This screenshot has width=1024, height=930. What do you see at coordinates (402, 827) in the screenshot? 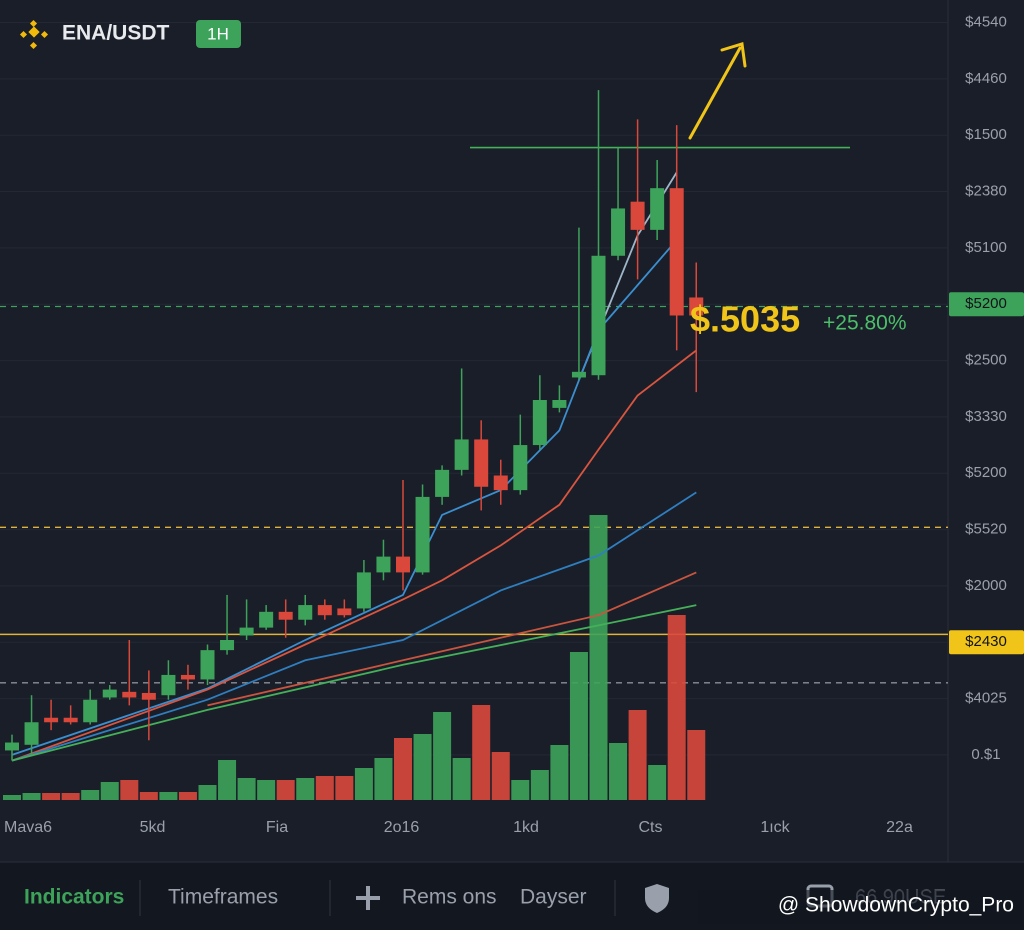
I see `x-tick-label: 2o16` at bounding box center [402, 827].